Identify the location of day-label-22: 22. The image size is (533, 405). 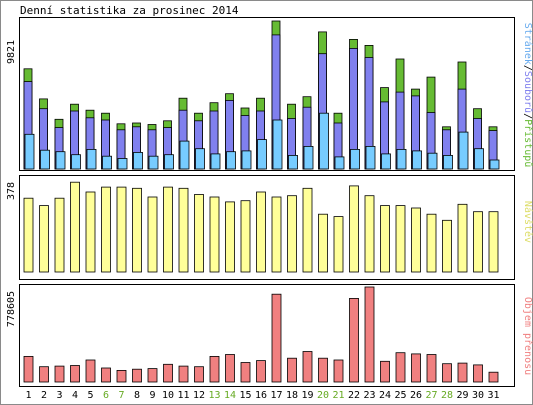
(354, 395).